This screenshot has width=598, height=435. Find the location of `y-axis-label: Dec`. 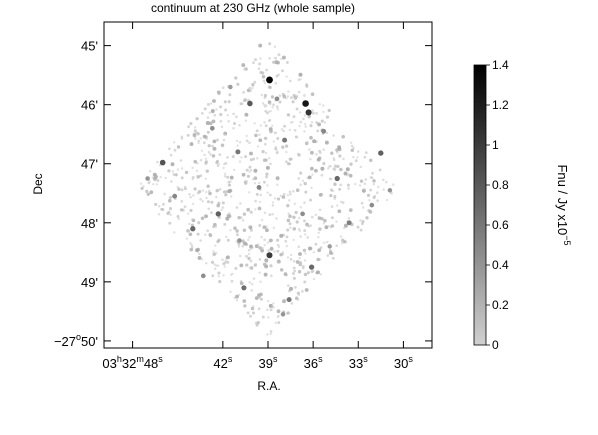

y-axis-label: Dec is located at coordinates (38, 183).